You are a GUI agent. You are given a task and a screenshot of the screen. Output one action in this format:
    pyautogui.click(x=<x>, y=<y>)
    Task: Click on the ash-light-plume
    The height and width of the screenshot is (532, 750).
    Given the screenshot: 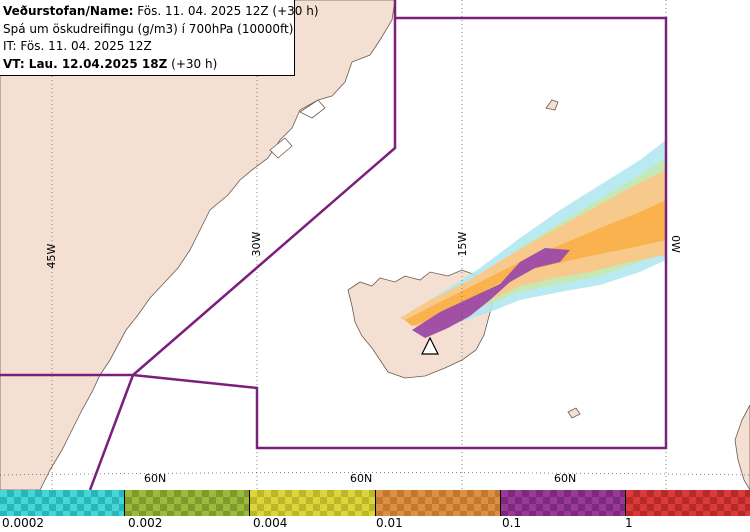 What is the action you would take?
    pyautogui.click(x=533, y=249)
    